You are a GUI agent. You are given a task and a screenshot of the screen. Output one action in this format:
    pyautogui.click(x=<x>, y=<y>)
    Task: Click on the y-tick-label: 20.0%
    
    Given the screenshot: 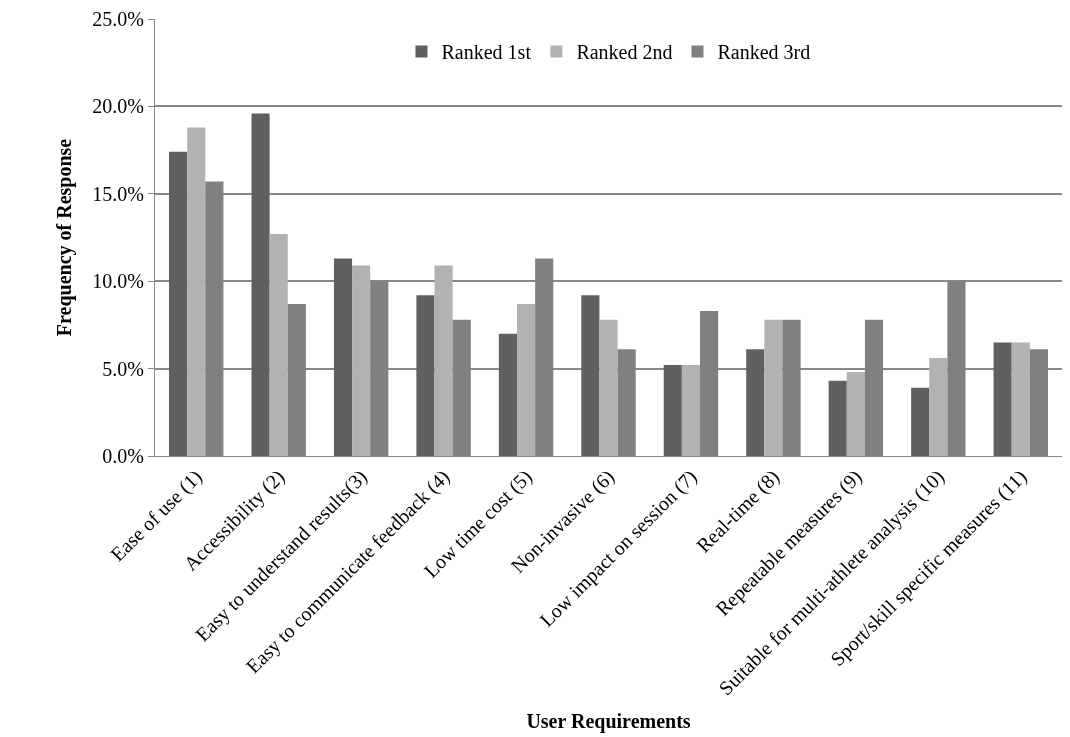 What is the action you would take?
    pyautogui.click(x=118, y=106)
    